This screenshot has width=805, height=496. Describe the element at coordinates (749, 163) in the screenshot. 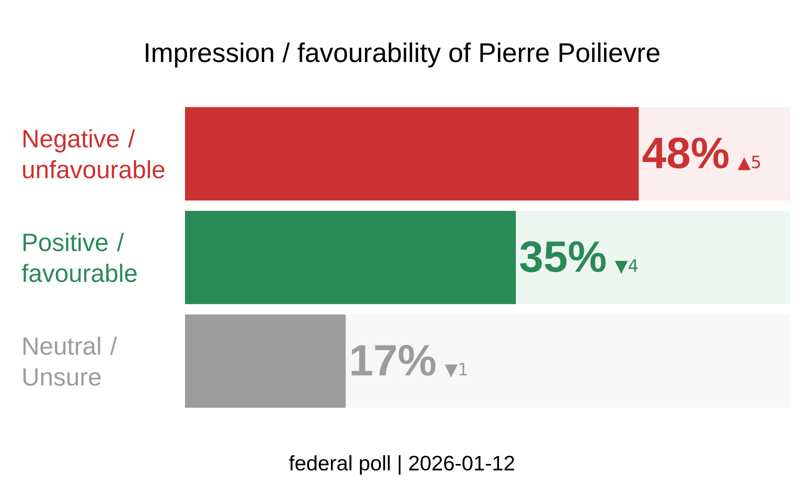

I see `annotation: ▲5` at that location.